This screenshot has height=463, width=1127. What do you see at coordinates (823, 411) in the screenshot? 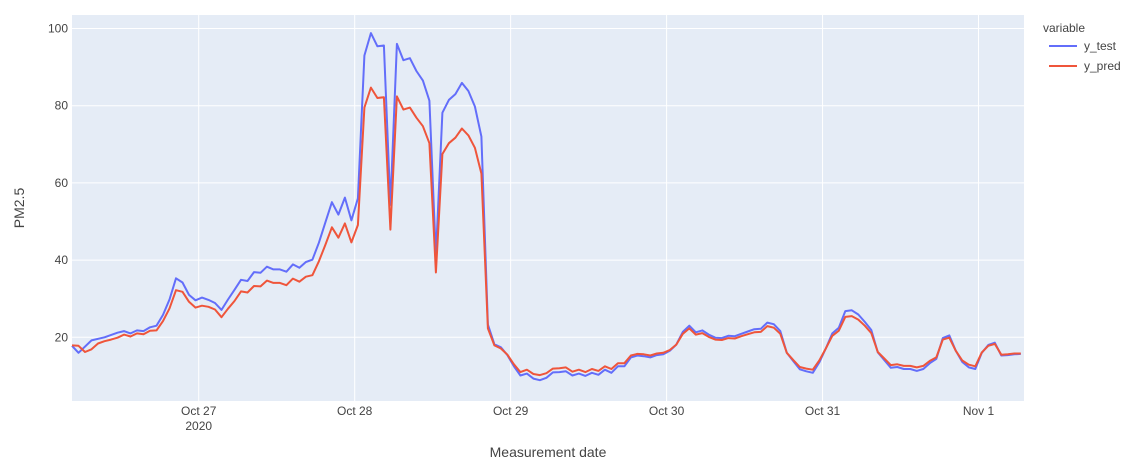
I see `x-tick-label: Oct 31` at bounding box center [823, 411].